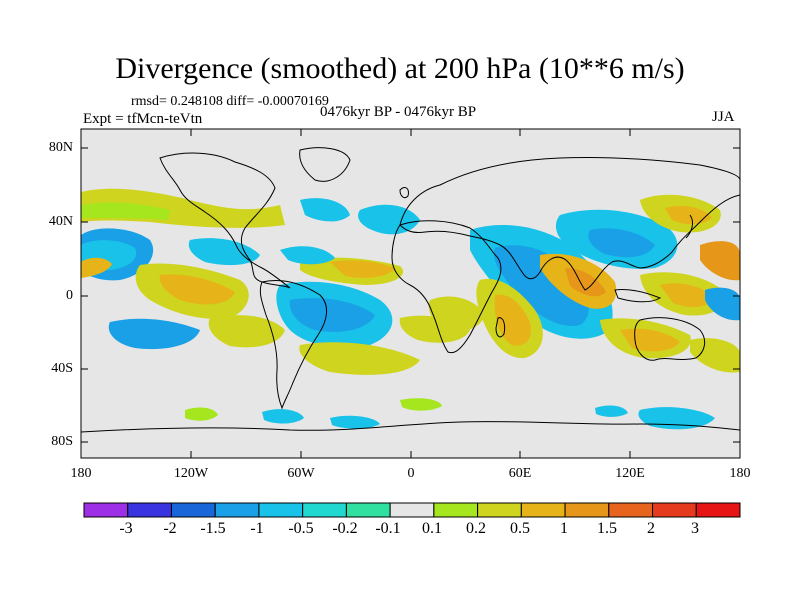 The image size is (800, 600). Describe the element at coordinates (69, 295) in the screenshot. I see `lat-label: 0` at that location.